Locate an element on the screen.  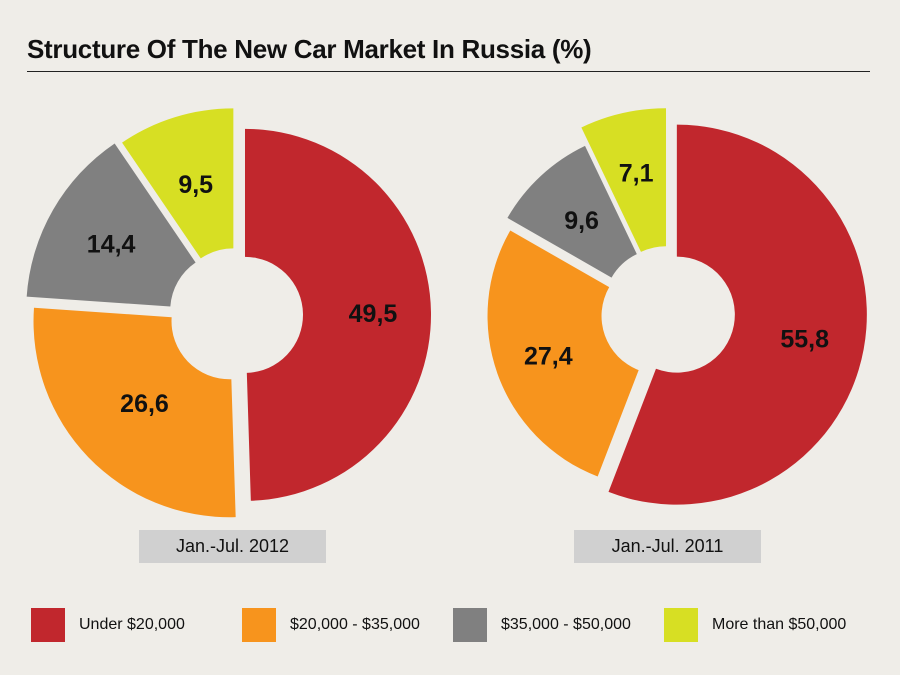
legend-item-over-50000: More than $50,000 is located at coordinates (755, 625).